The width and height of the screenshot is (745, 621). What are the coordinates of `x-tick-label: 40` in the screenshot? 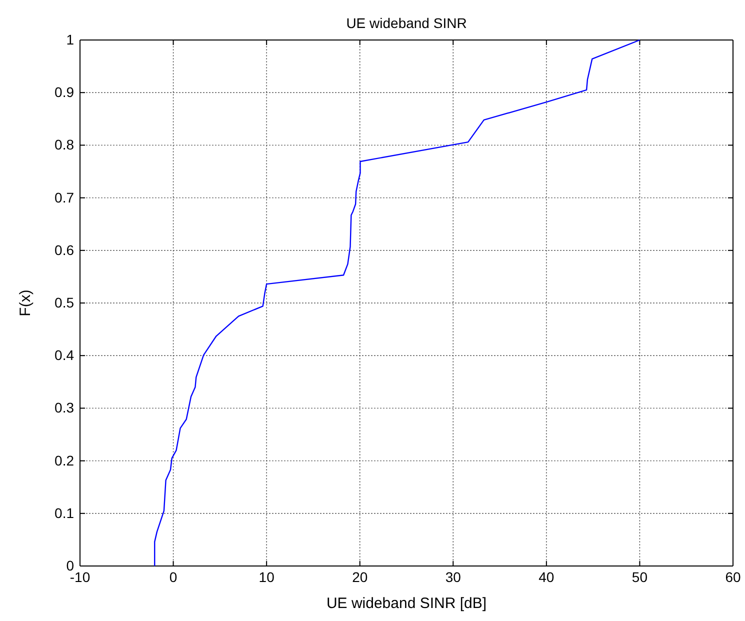 It's located at (546, 576).